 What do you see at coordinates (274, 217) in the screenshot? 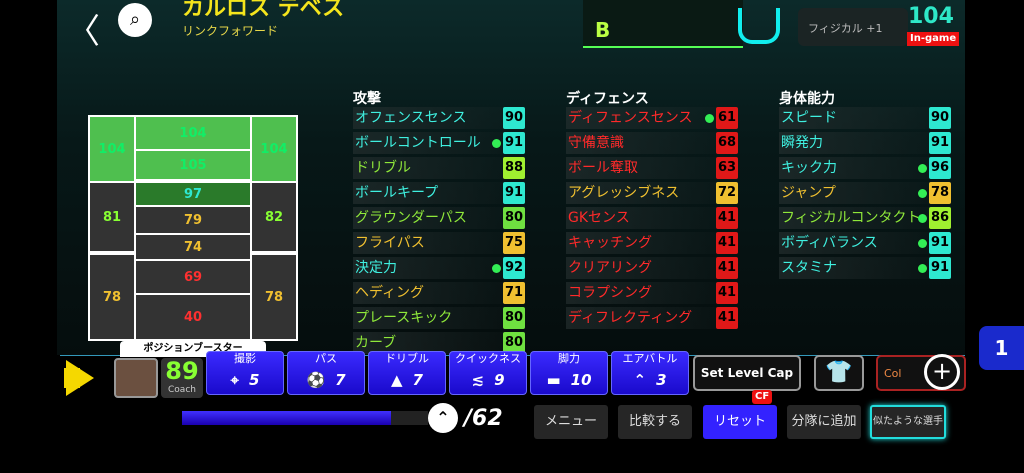
I see `field-zone: 82` at bounding box center [274, 217].